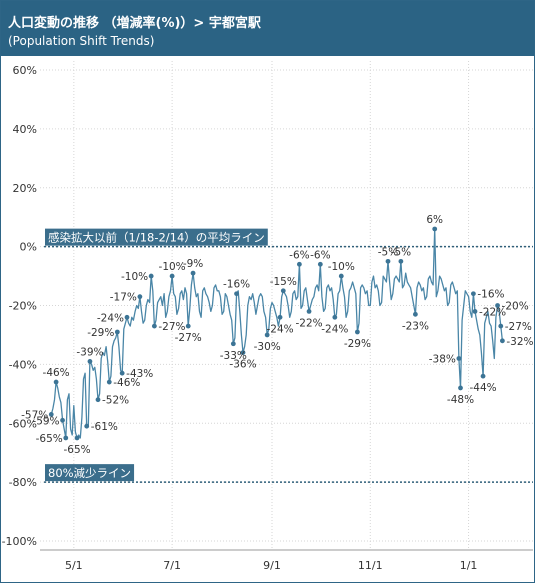  I want to click on data-label: -36%, so click(242, 365).